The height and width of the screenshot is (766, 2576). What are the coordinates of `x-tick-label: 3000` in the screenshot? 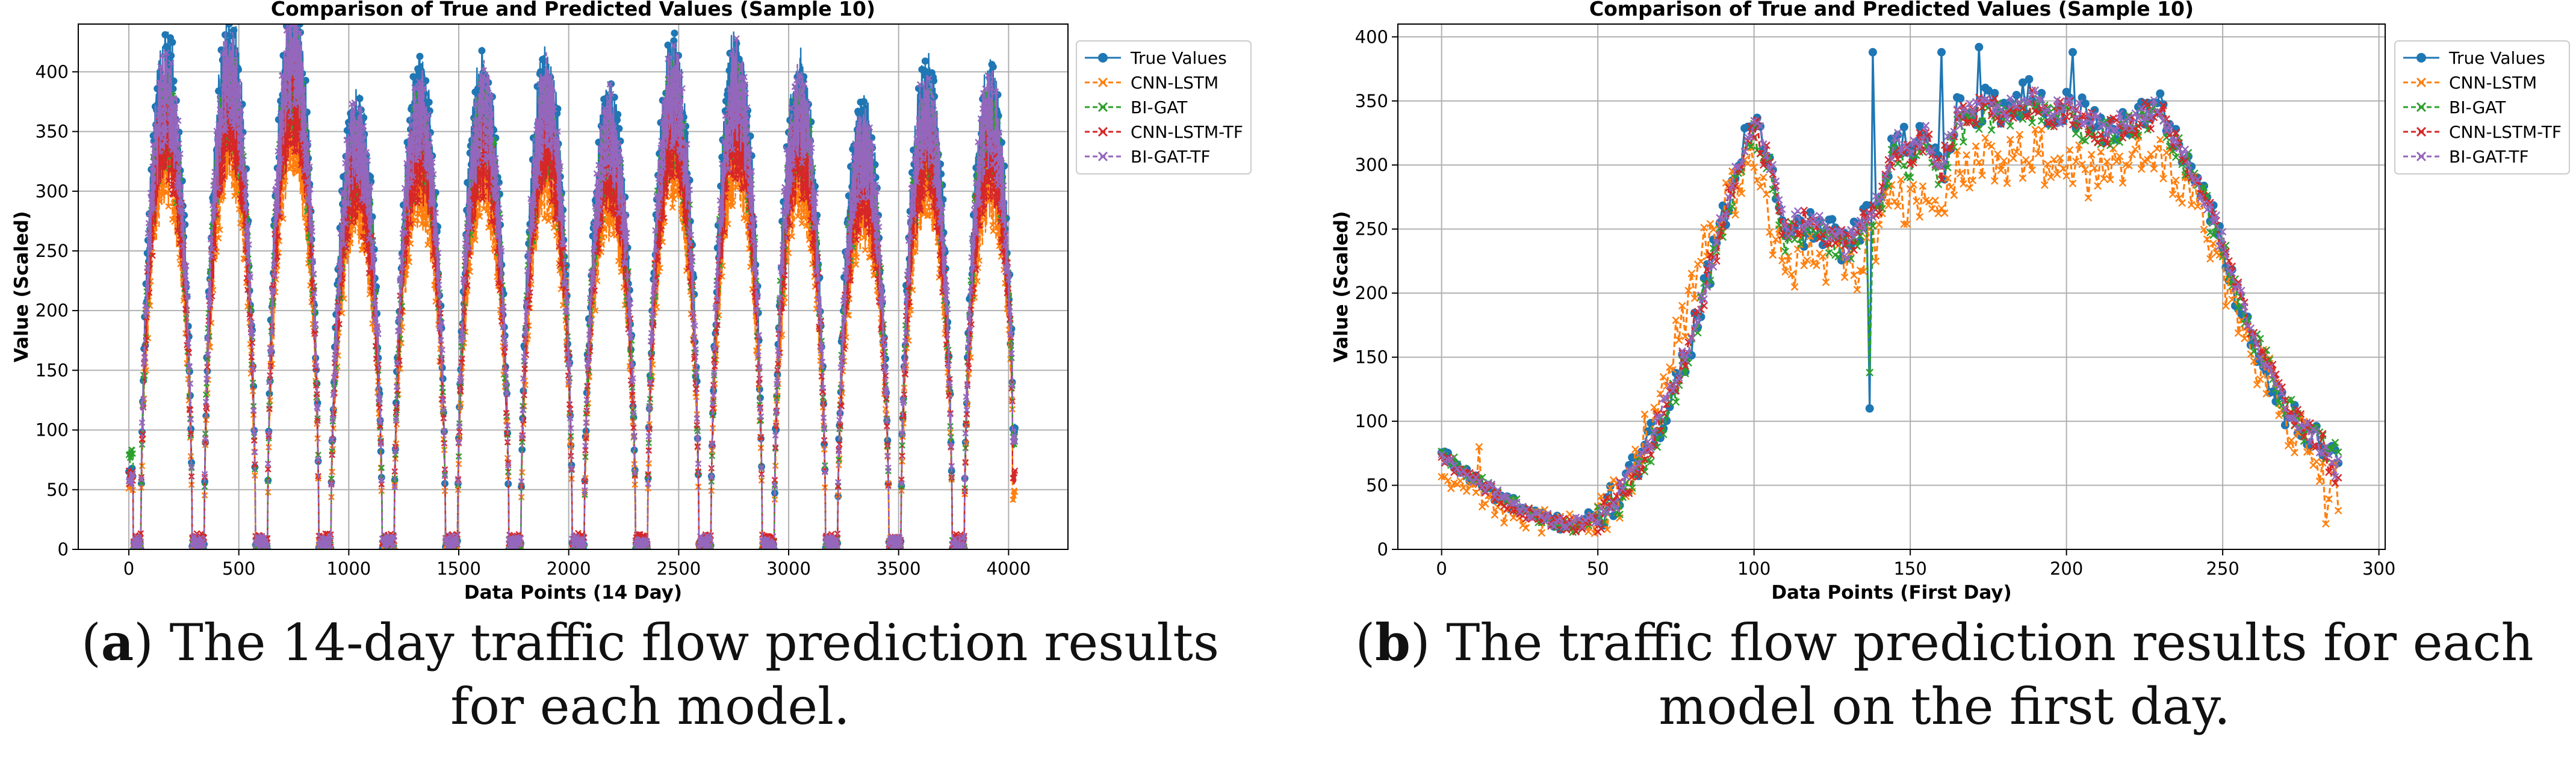 It's located at (788, 568).